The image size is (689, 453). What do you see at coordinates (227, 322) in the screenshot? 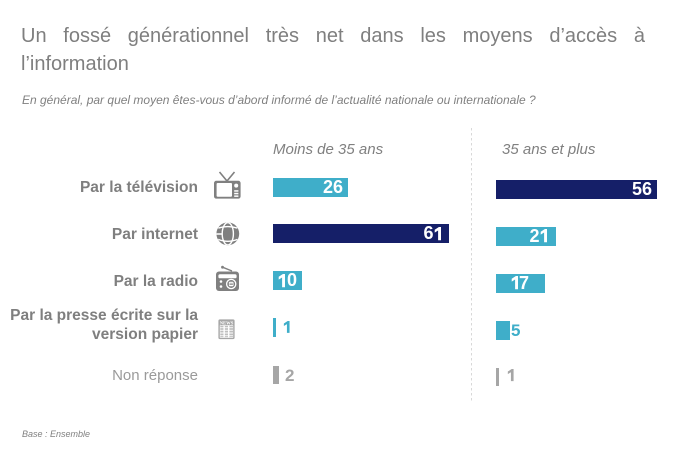
I see `svg-text: NEWS` at bounding box center [227, 322].